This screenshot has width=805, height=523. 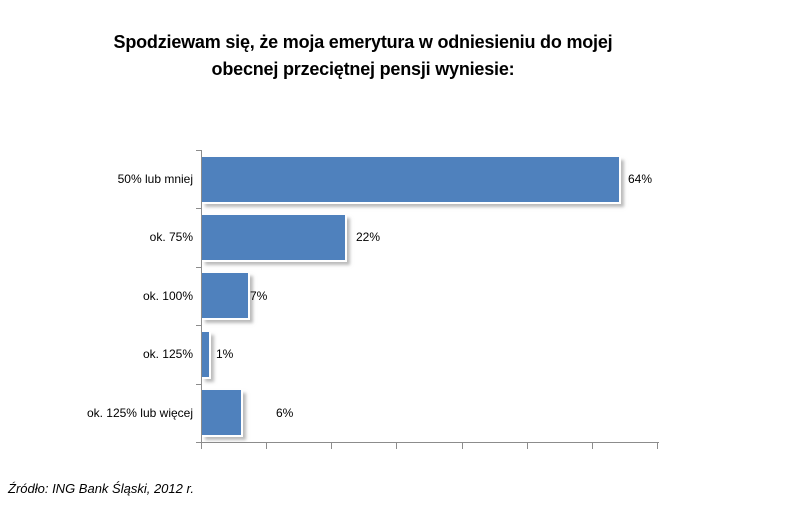 What do you see at coordinates (274, 238) in the screenshot?
I see `bar-ok. 75%` at bounding box center [274, 238].